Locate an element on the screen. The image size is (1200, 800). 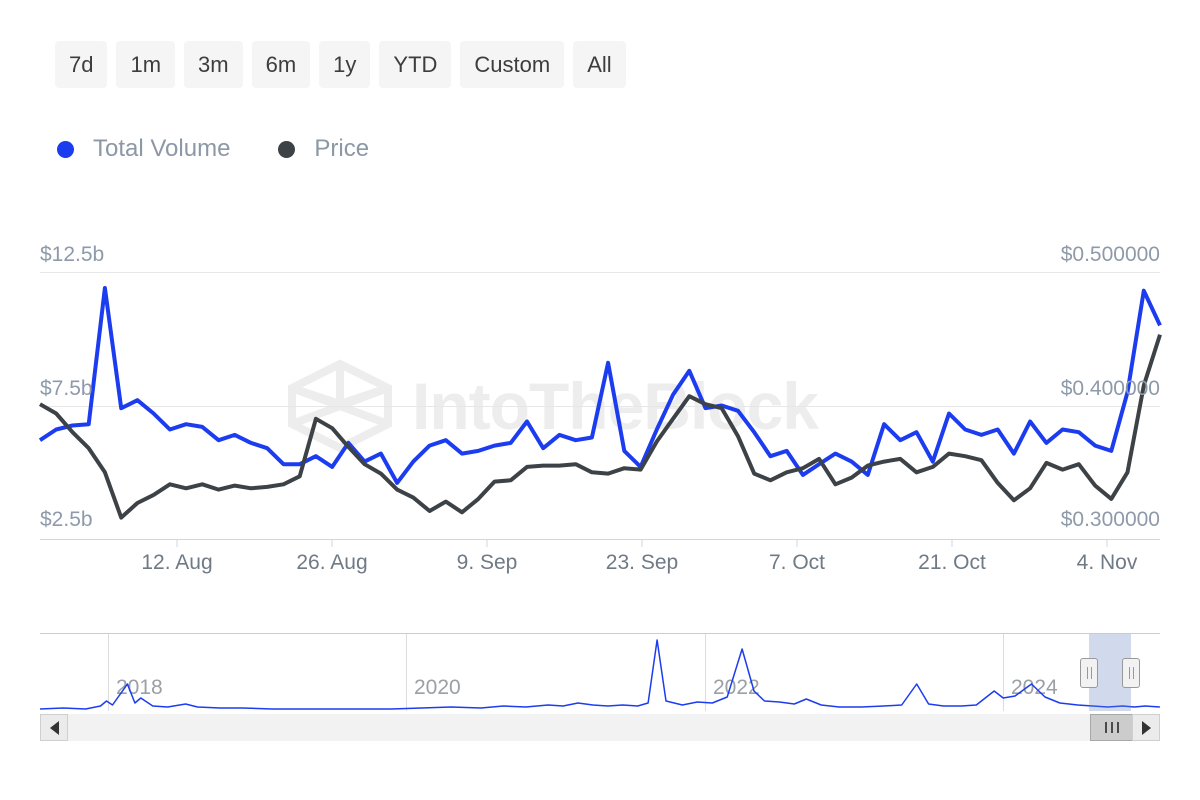
range-button-custom: Custom is located at coordinates (512, 64).